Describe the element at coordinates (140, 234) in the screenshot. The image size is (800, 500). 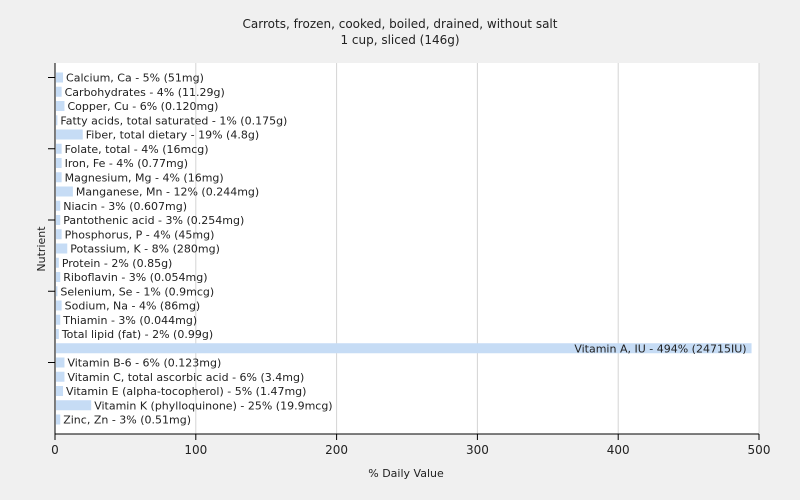
I see `bar-label: Phosphorus, P - 4% (45mg)` at that location.